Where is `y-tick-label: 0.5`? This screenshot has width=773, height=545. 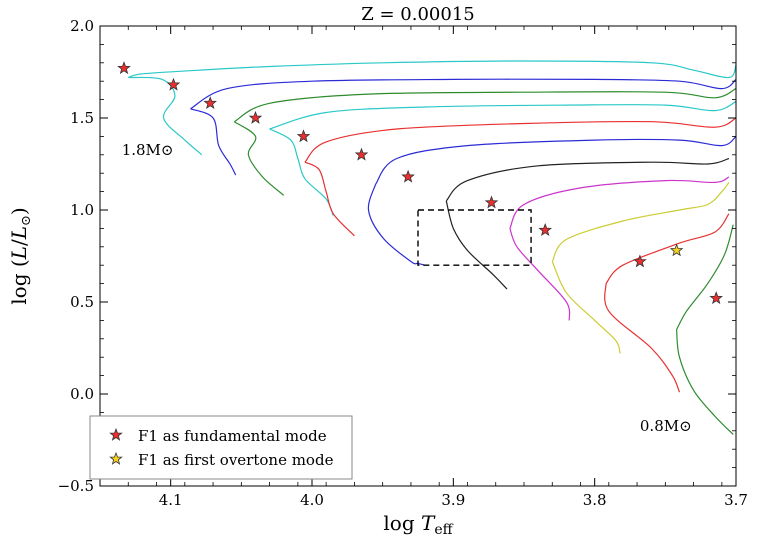 y-tick-label: 0.5 is located at coordinates (82, 302).